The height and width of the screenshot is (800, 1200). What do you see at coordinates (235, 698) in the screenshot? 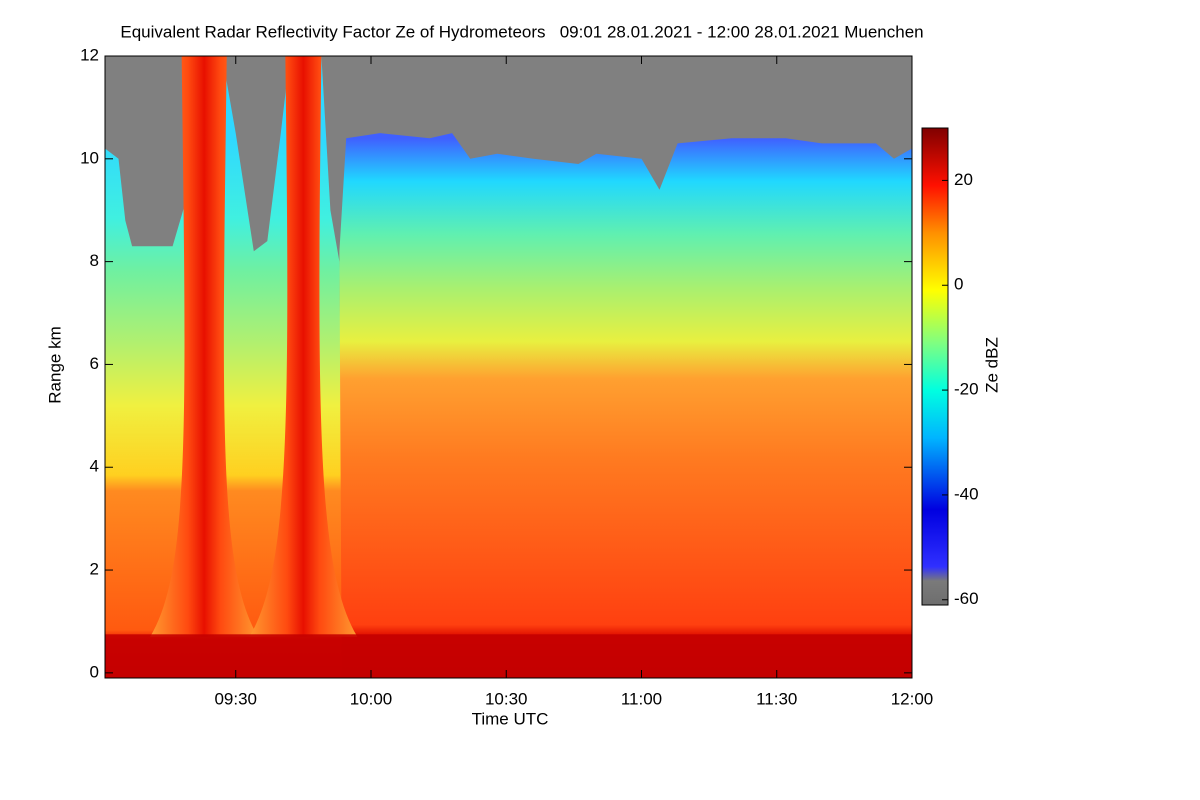
I see `x-tick-label: 09:30` at bounding box center [235, 698].